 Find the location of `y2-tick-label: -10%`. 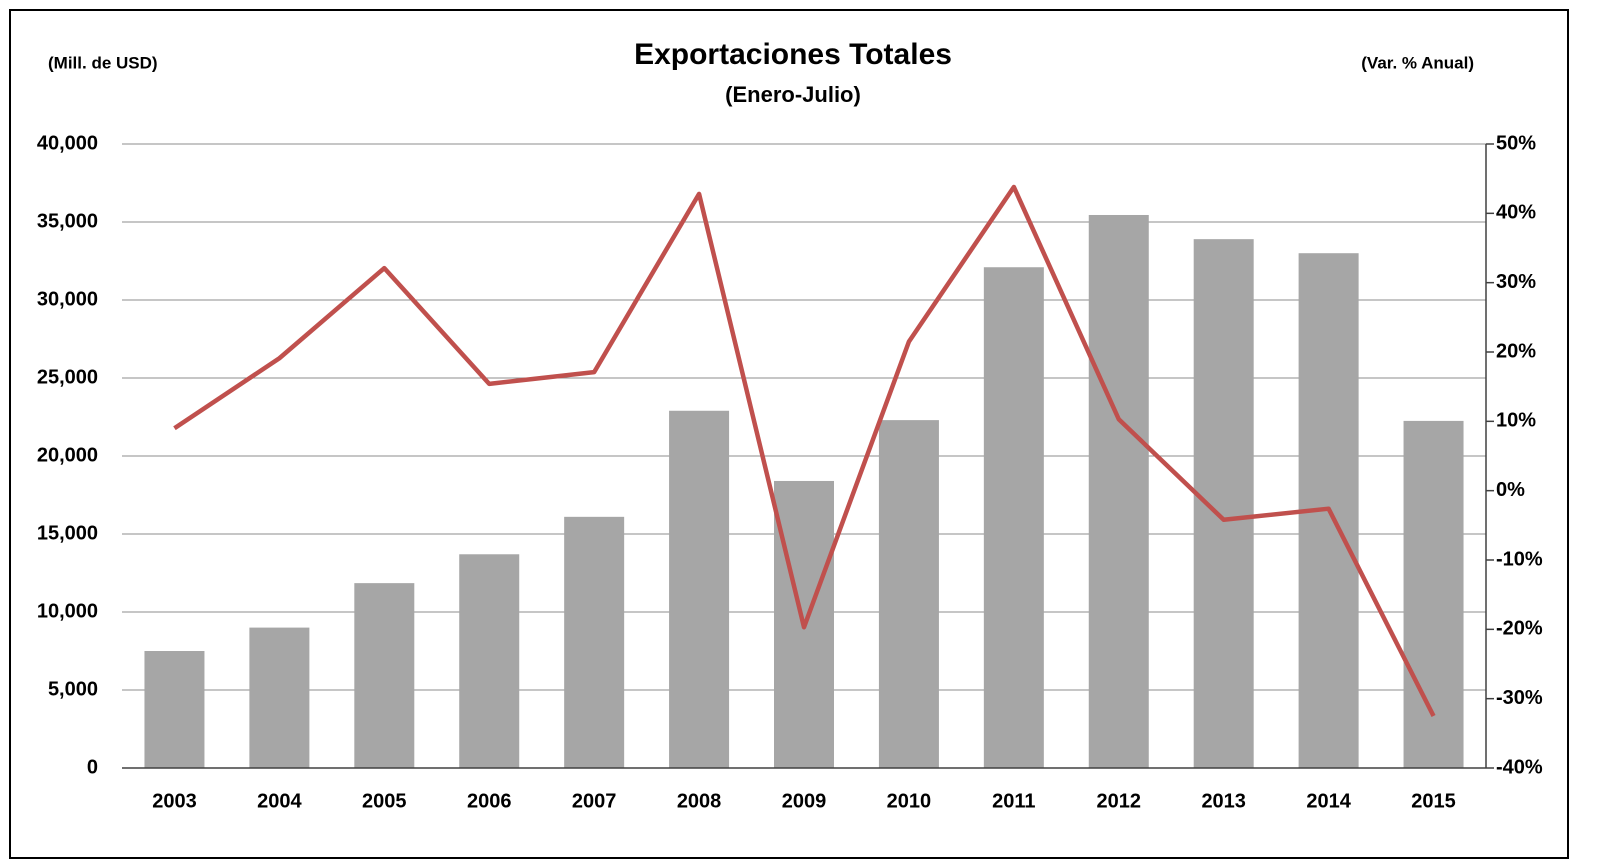

y2-tick-label: -10% is located at coordinates (1519, 559).